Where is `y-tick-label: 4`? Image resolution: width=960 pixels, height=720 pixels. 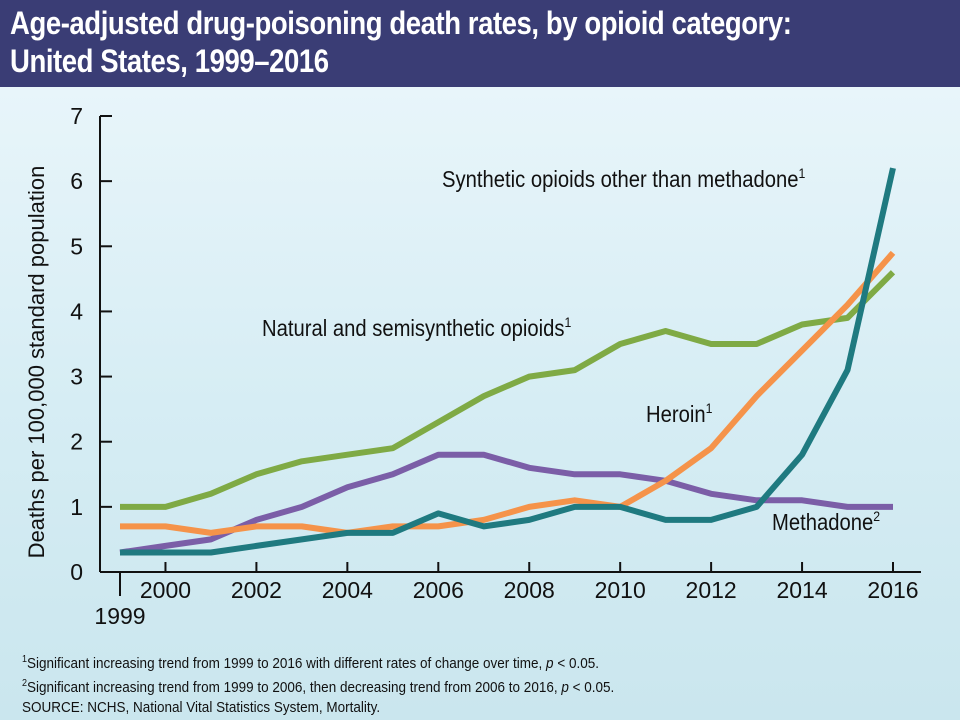
y-tick-label: 4 is located at coordinates (76, 311).